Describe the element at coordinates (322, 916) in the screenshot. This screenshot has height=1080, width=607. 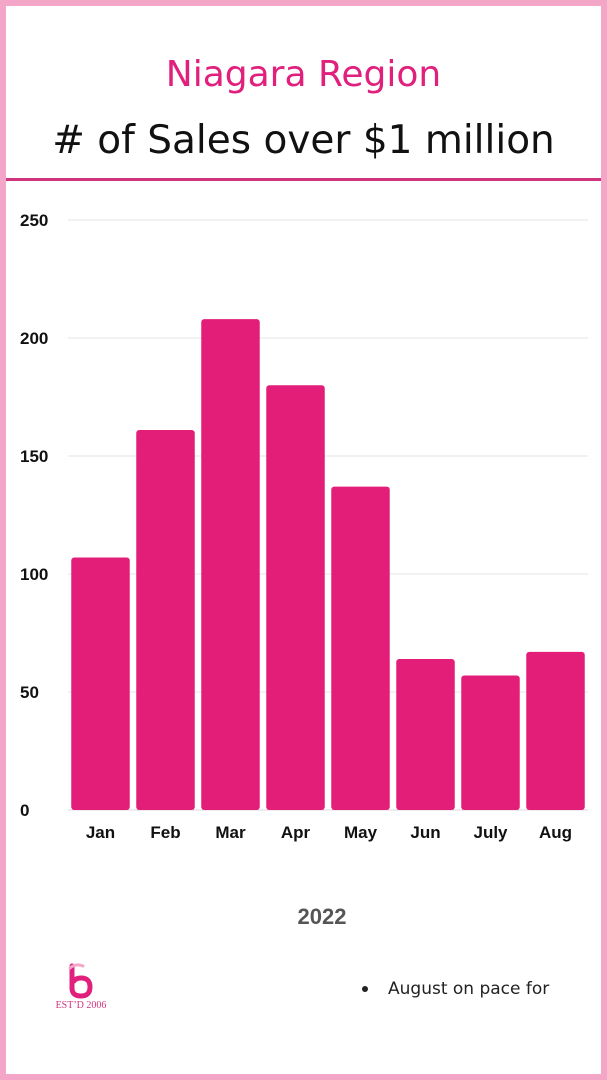
I see `x-axis-label: 2022` at that location.